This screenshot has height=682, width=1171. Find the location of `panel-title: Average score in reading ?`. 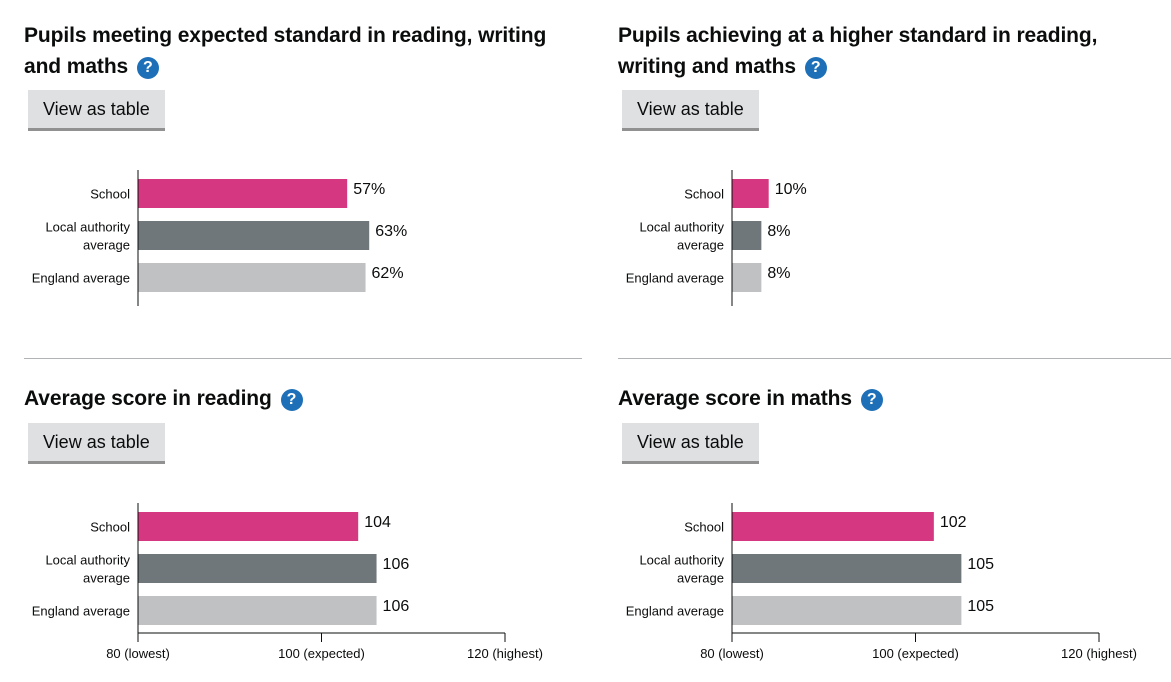

panel-title: Average score in reading ? is located at coordinates (303, 398).